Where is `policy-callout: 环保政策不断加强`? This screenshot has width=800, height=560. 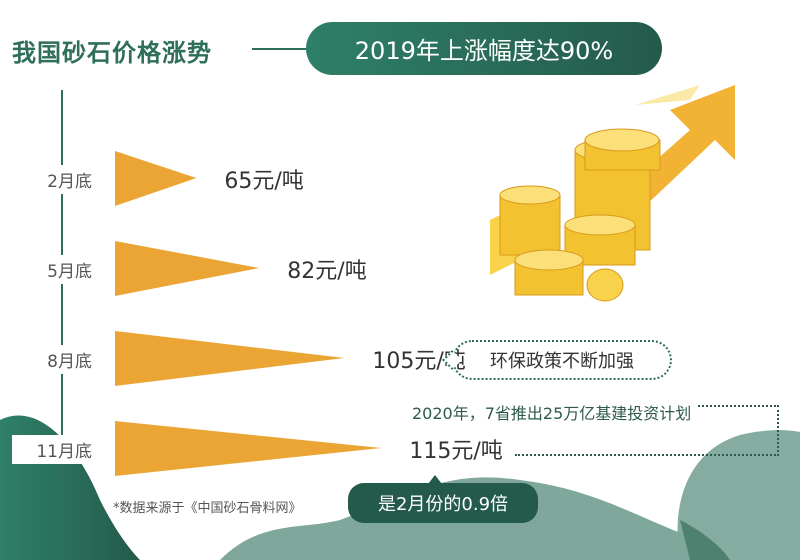 policy-callout: 环保政策不断加强 is located at coordinates (562, 360).